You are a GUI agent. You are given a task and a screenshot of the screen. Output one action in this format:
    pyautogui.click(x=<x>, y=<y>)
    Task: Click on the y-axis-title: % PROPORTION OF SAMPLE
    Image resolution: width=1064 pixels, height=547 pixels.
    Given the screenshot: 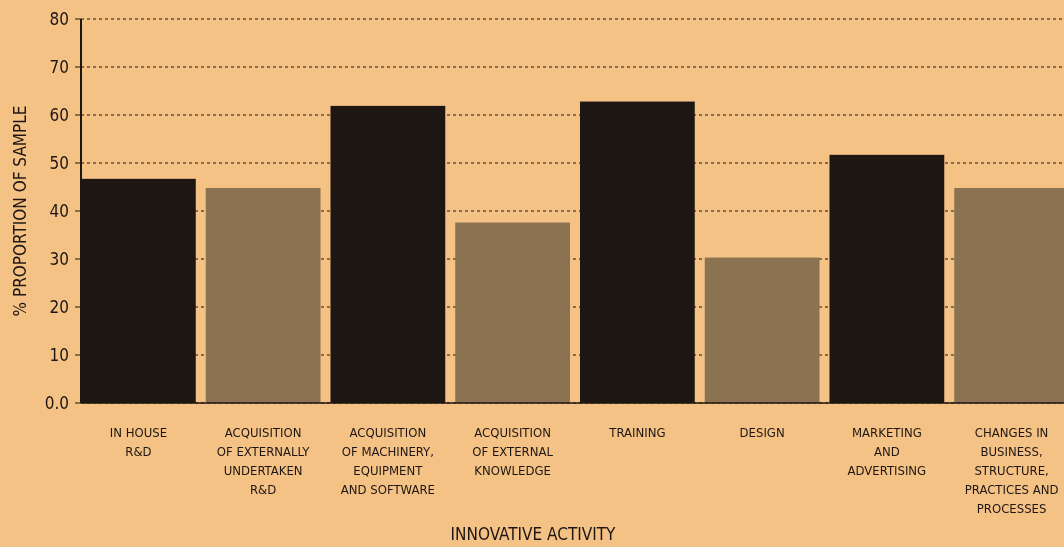 What is the action you would take?
    pyautogui.click(x=20, y=211)
    